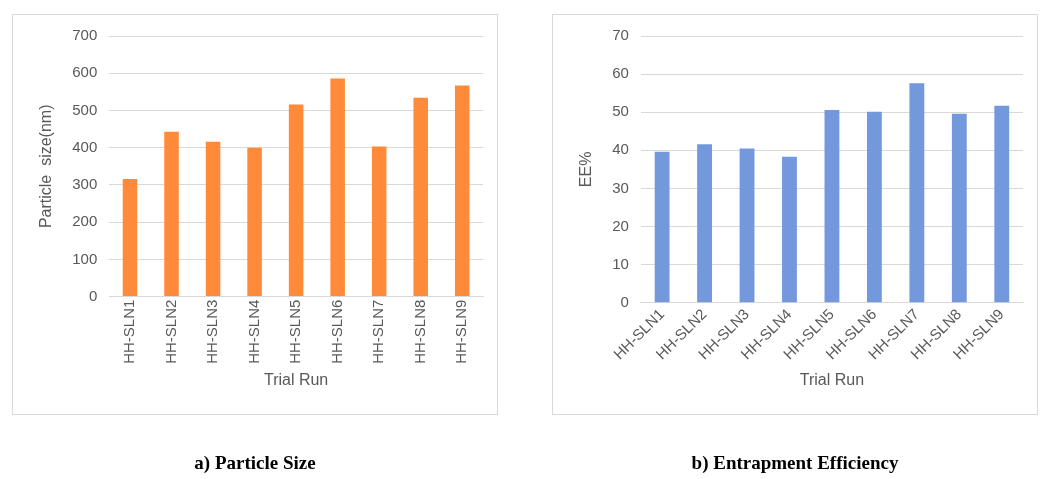 This screenshot has height=479, width=1043. What do you see at coordinates (336, 331) in the screenshot?
I see `x-tick-label: HH-SLN6` at bounding box center [336, 331].